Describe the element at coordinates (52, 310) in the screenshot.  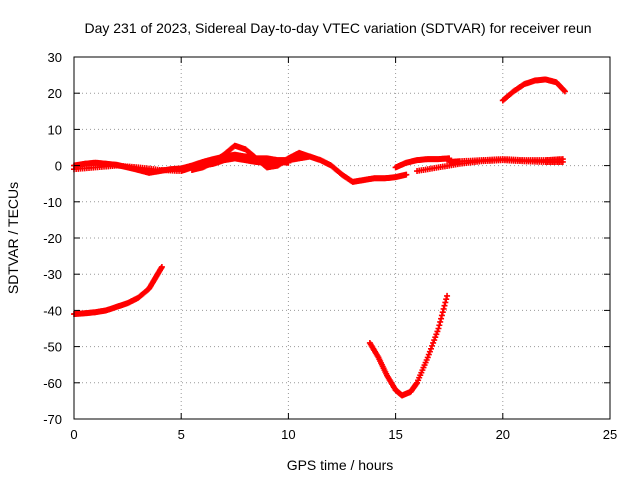
I see `y-tick-label: -40` at that location.